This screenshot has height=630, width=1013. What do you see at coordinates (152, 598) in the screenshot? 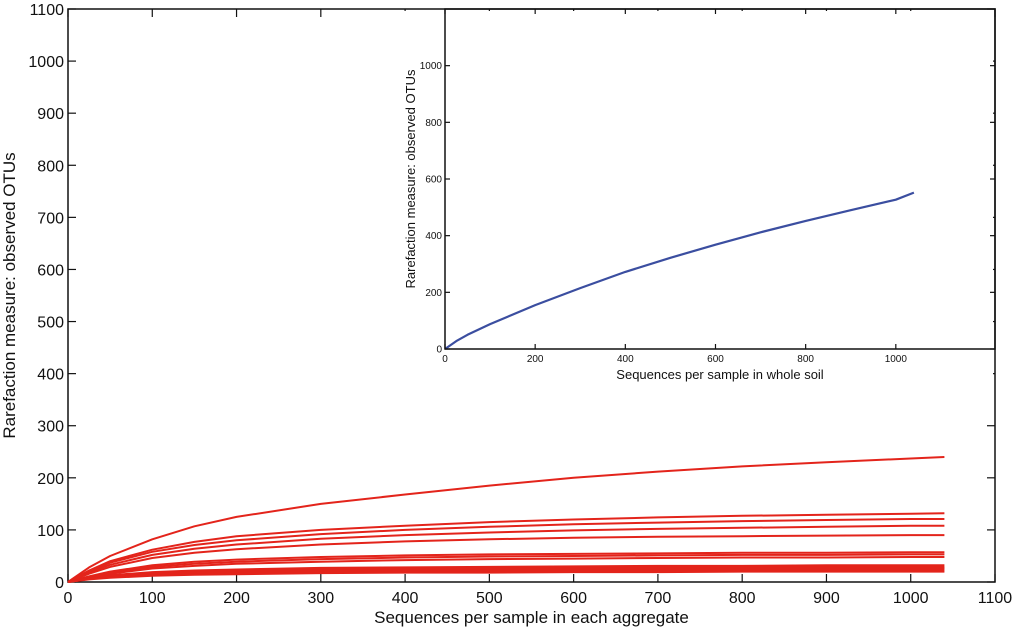
I see `main-x-tick-label: 100` at bounding box center [152, 598].